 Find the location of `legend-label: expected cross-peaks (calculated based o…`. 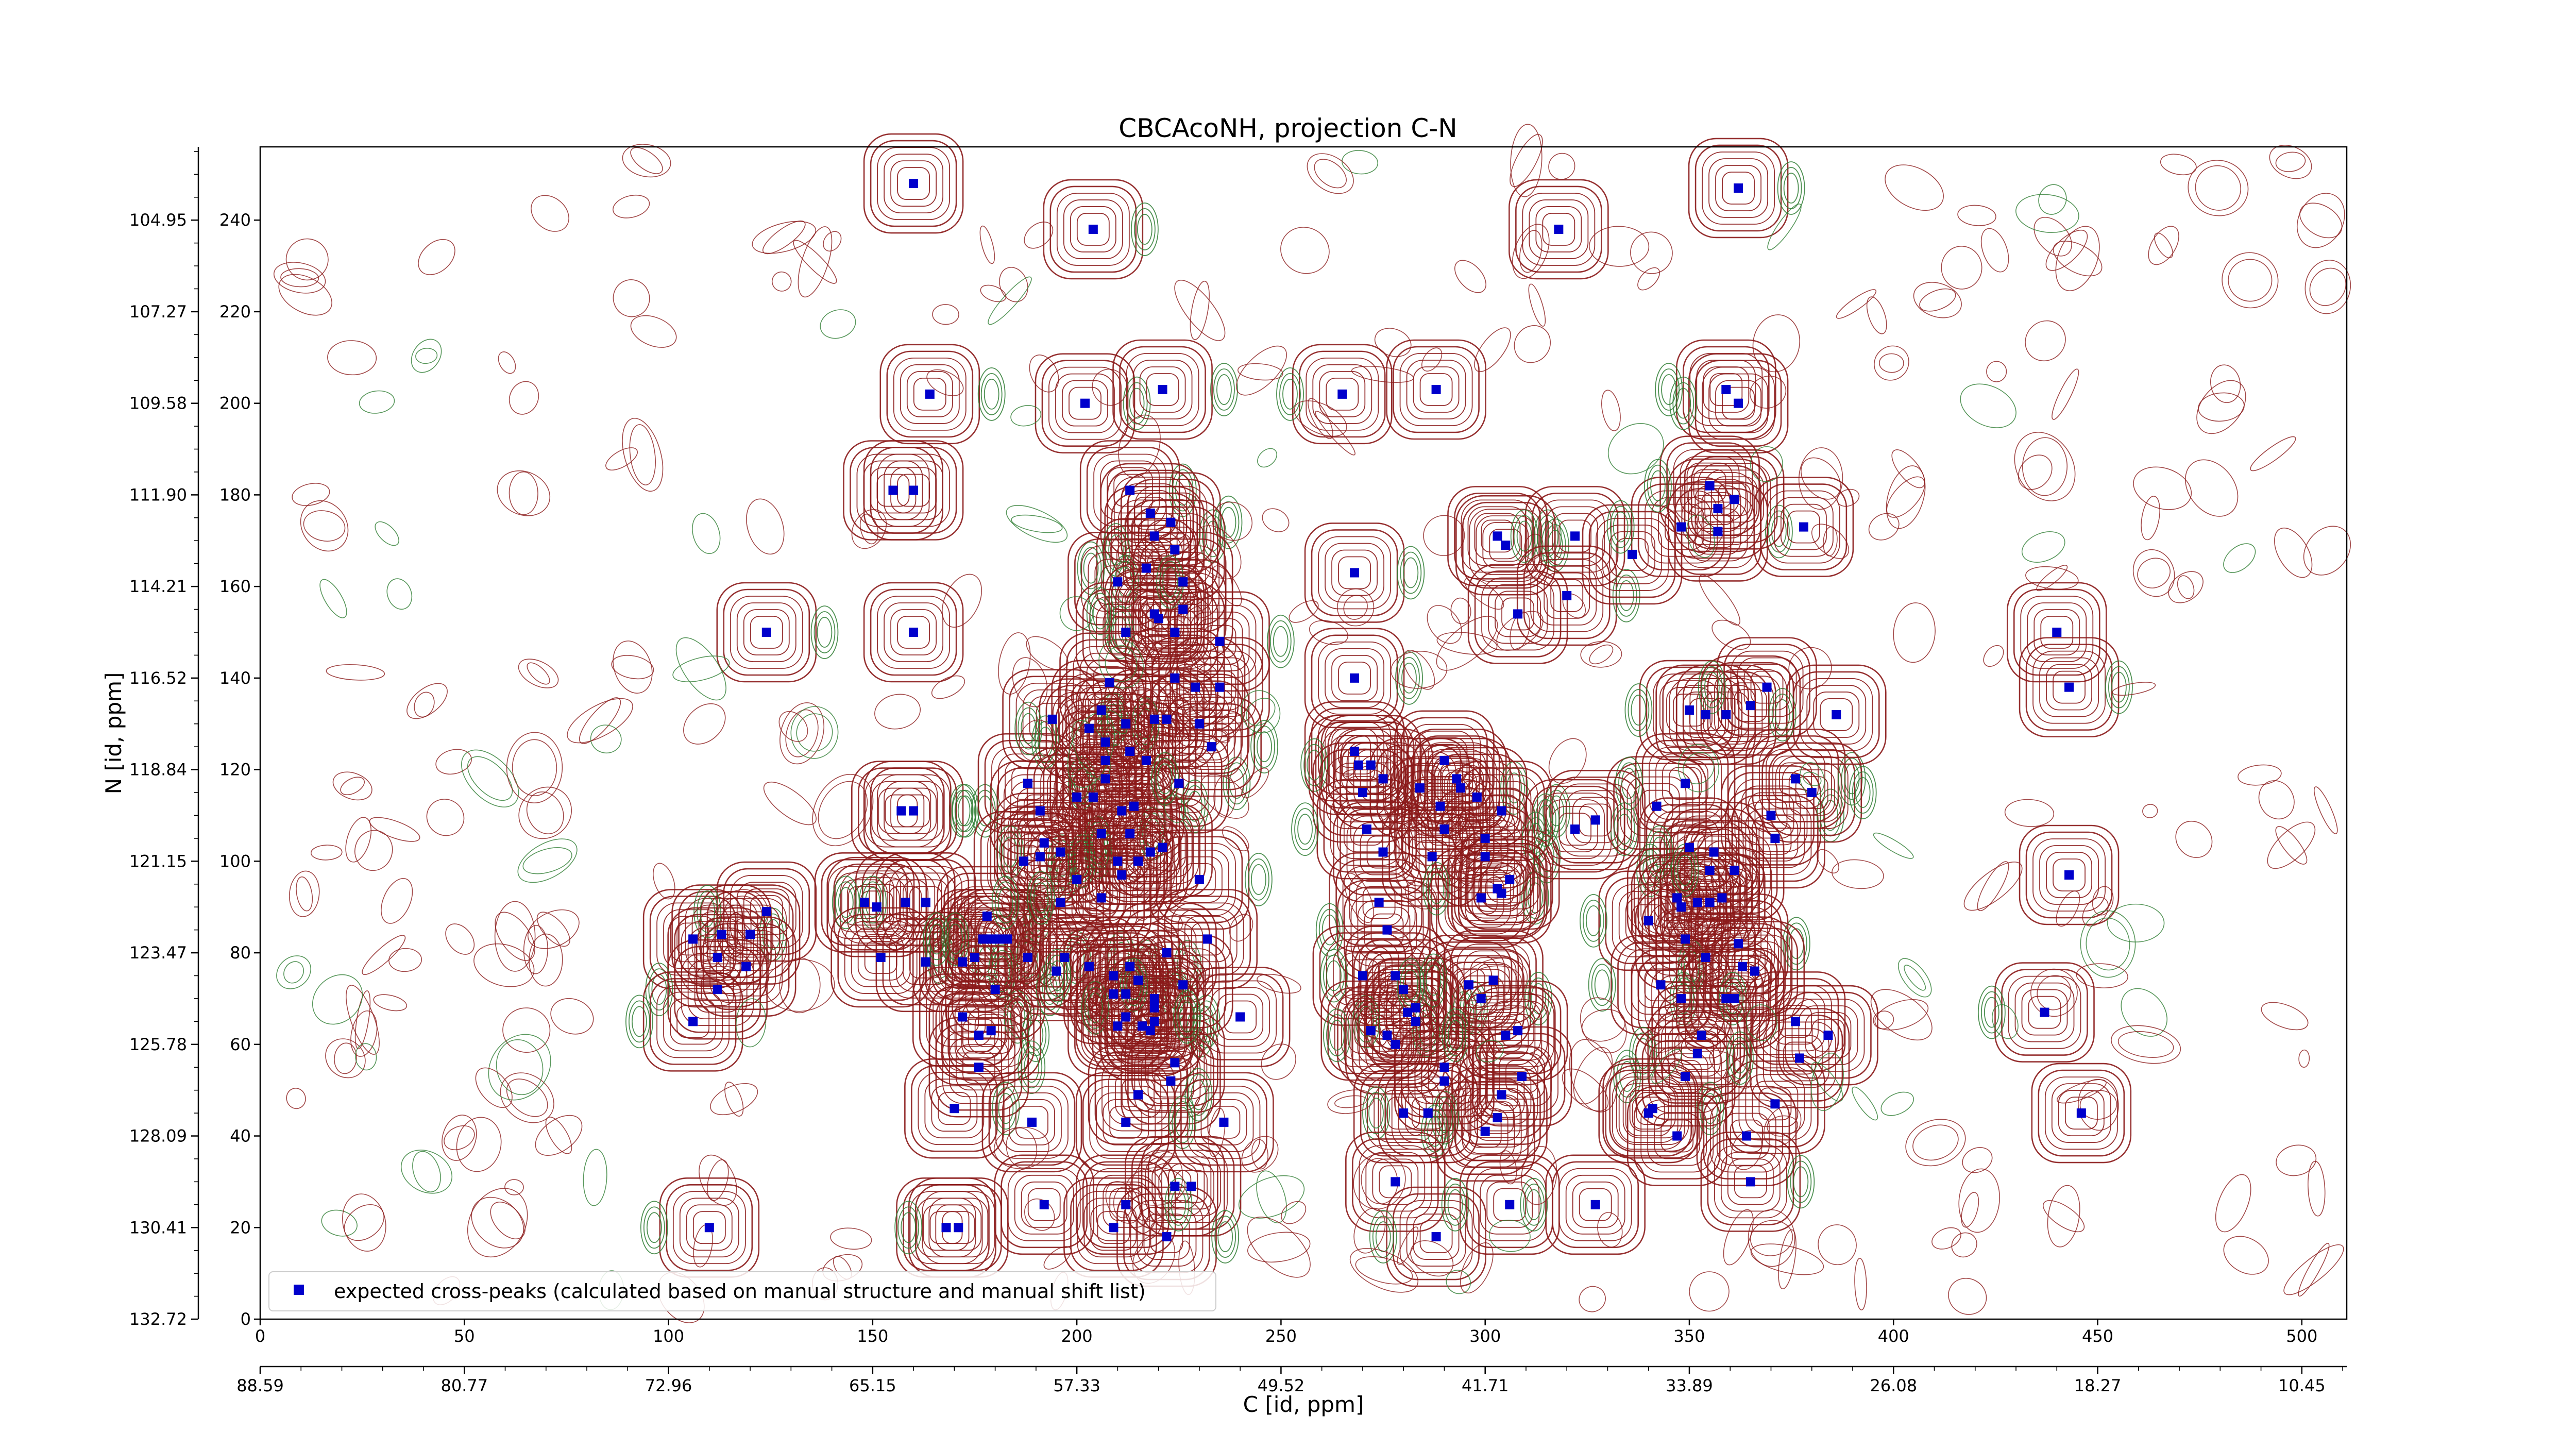

legend-label: expected cross-peaks (calculated based o… is located at coordinates (740, 1291).